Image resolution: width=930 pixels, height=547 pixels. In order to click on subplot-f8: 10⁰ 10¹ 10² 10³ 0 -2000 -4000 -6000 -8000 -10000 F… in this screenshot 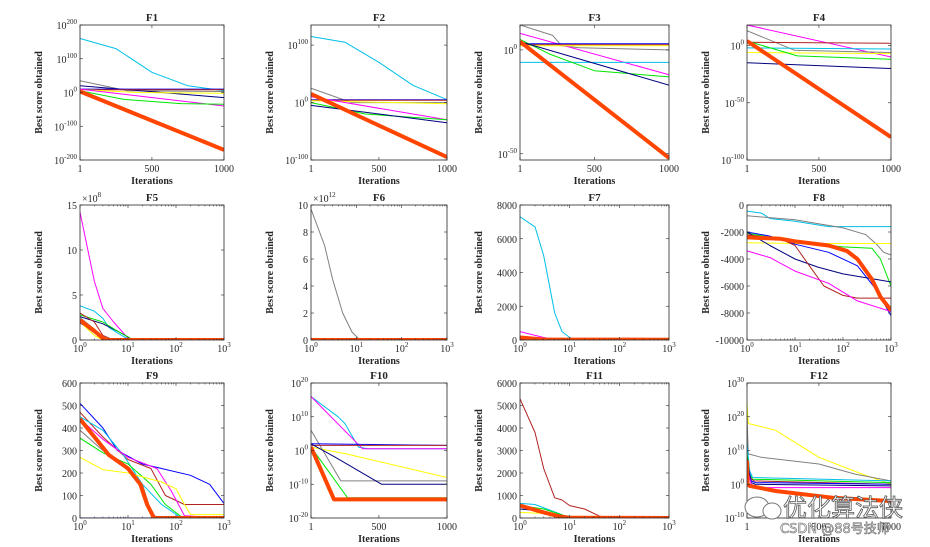, I will do `click(799, 279)`.